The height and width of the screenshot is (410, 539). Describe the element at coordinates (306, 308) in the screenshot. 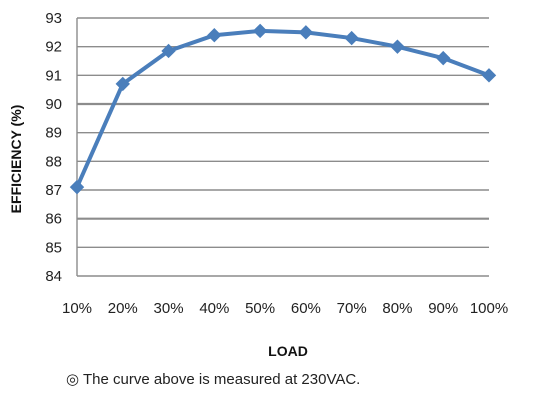

I see `x-tick-label: 60%` at that location.